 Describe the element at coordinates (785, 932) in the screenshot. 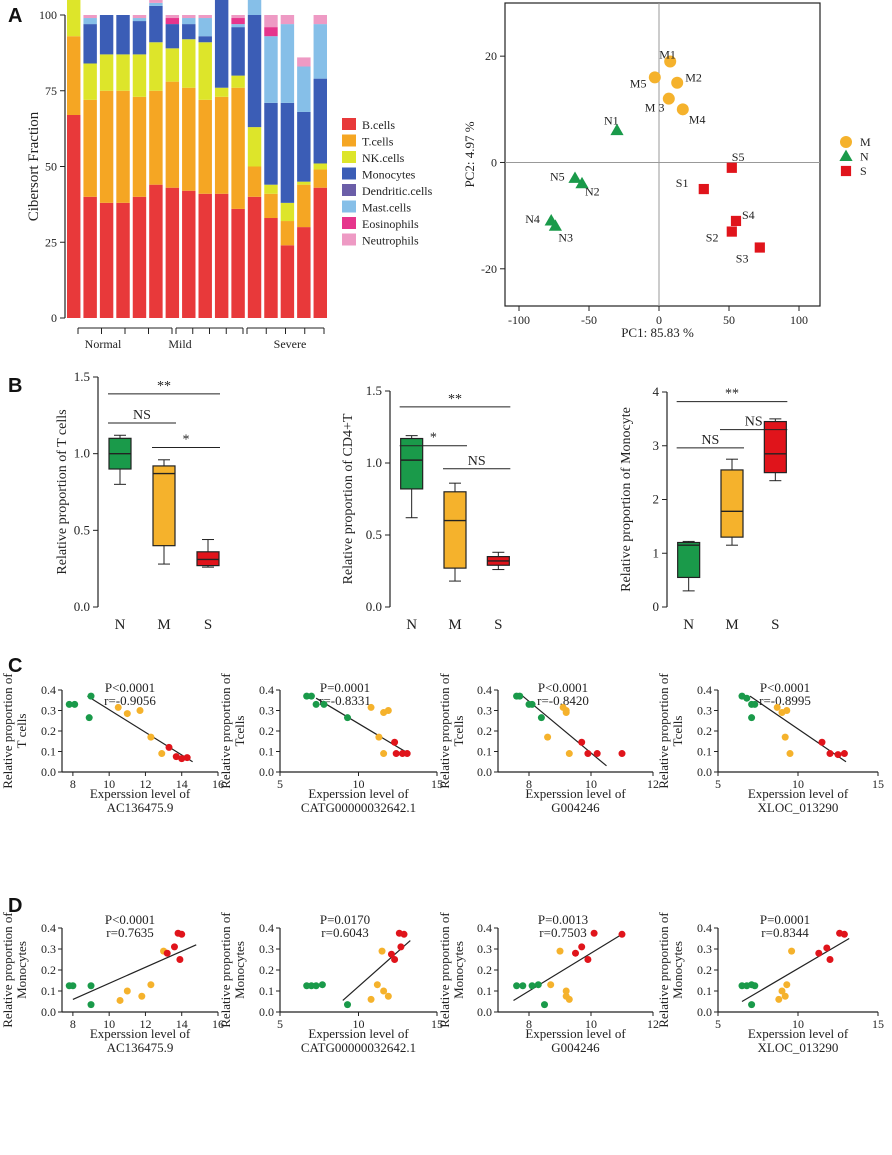

I see `r-value: r=0.8344` at that location.